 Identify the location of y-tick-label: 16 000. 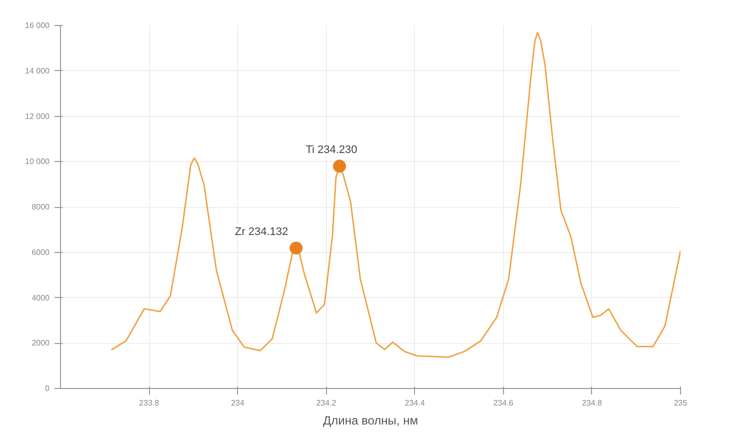
(37, 25).